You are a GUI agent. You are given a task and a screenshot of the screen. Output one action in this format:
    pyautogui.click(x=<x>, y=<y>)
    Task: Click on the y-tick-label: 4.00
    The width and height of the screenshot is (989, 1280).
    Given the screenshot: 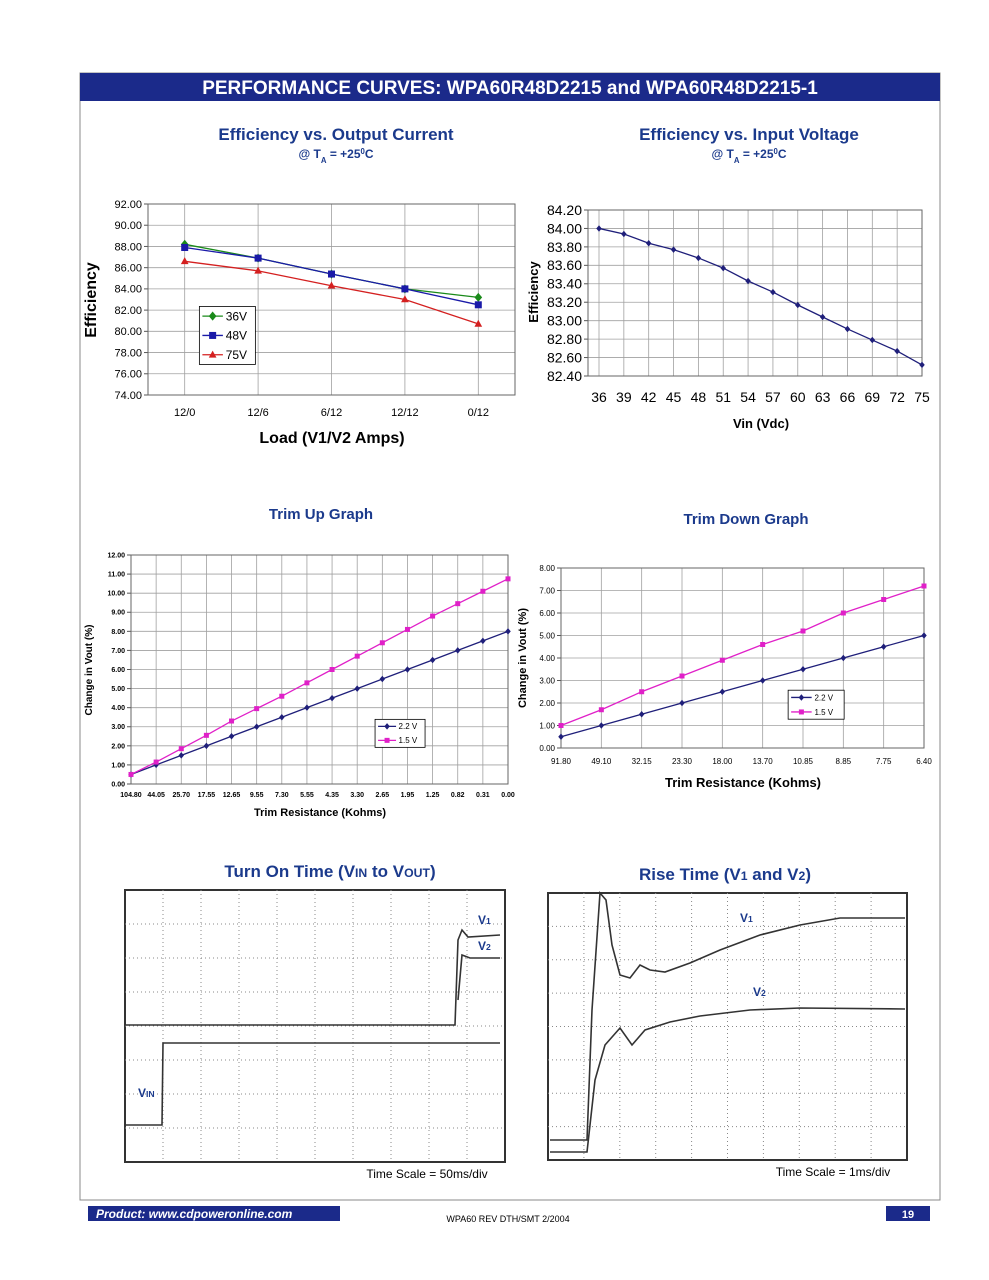 What is the action you would take?
    pyautogui.click(x=118, y=708)
    